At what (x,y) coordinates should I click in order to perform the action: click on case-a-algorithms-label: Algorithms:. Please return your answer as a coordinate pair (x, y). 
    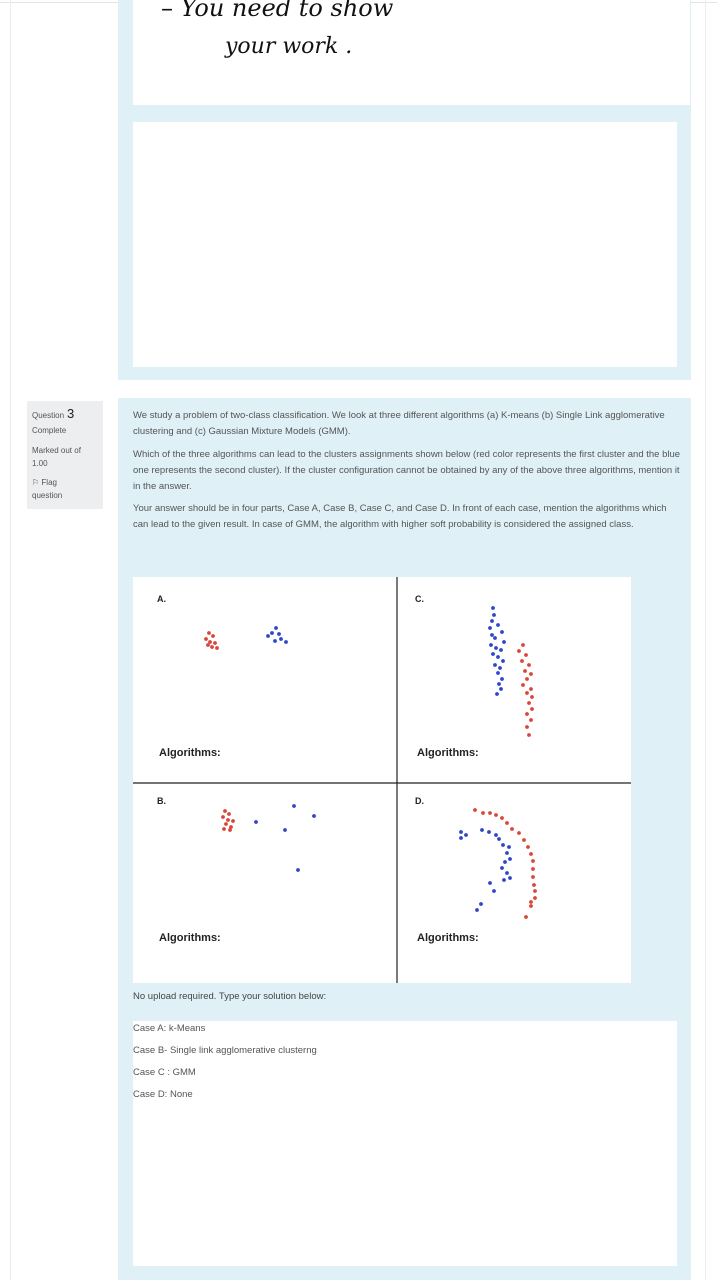
    Looking at the image, I should click on (190, 753).